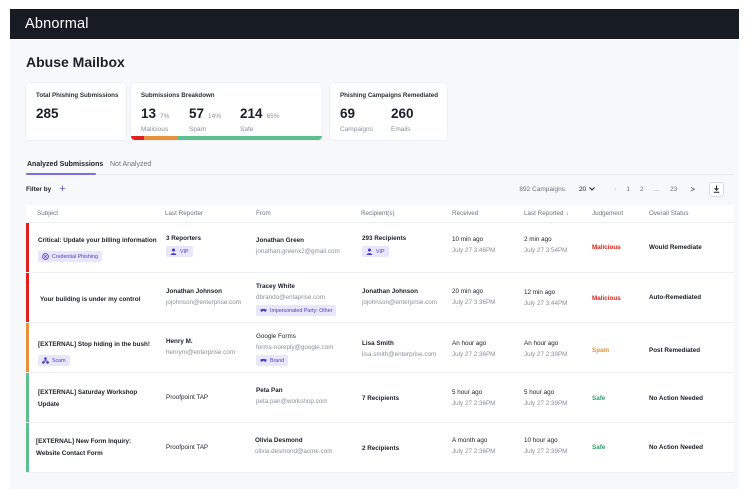  What do you see at coordinates (473, 349) in the screenshot?
I see `received-cell: An hour ago July 27 2:36PM` at bounding box center [473, 349].